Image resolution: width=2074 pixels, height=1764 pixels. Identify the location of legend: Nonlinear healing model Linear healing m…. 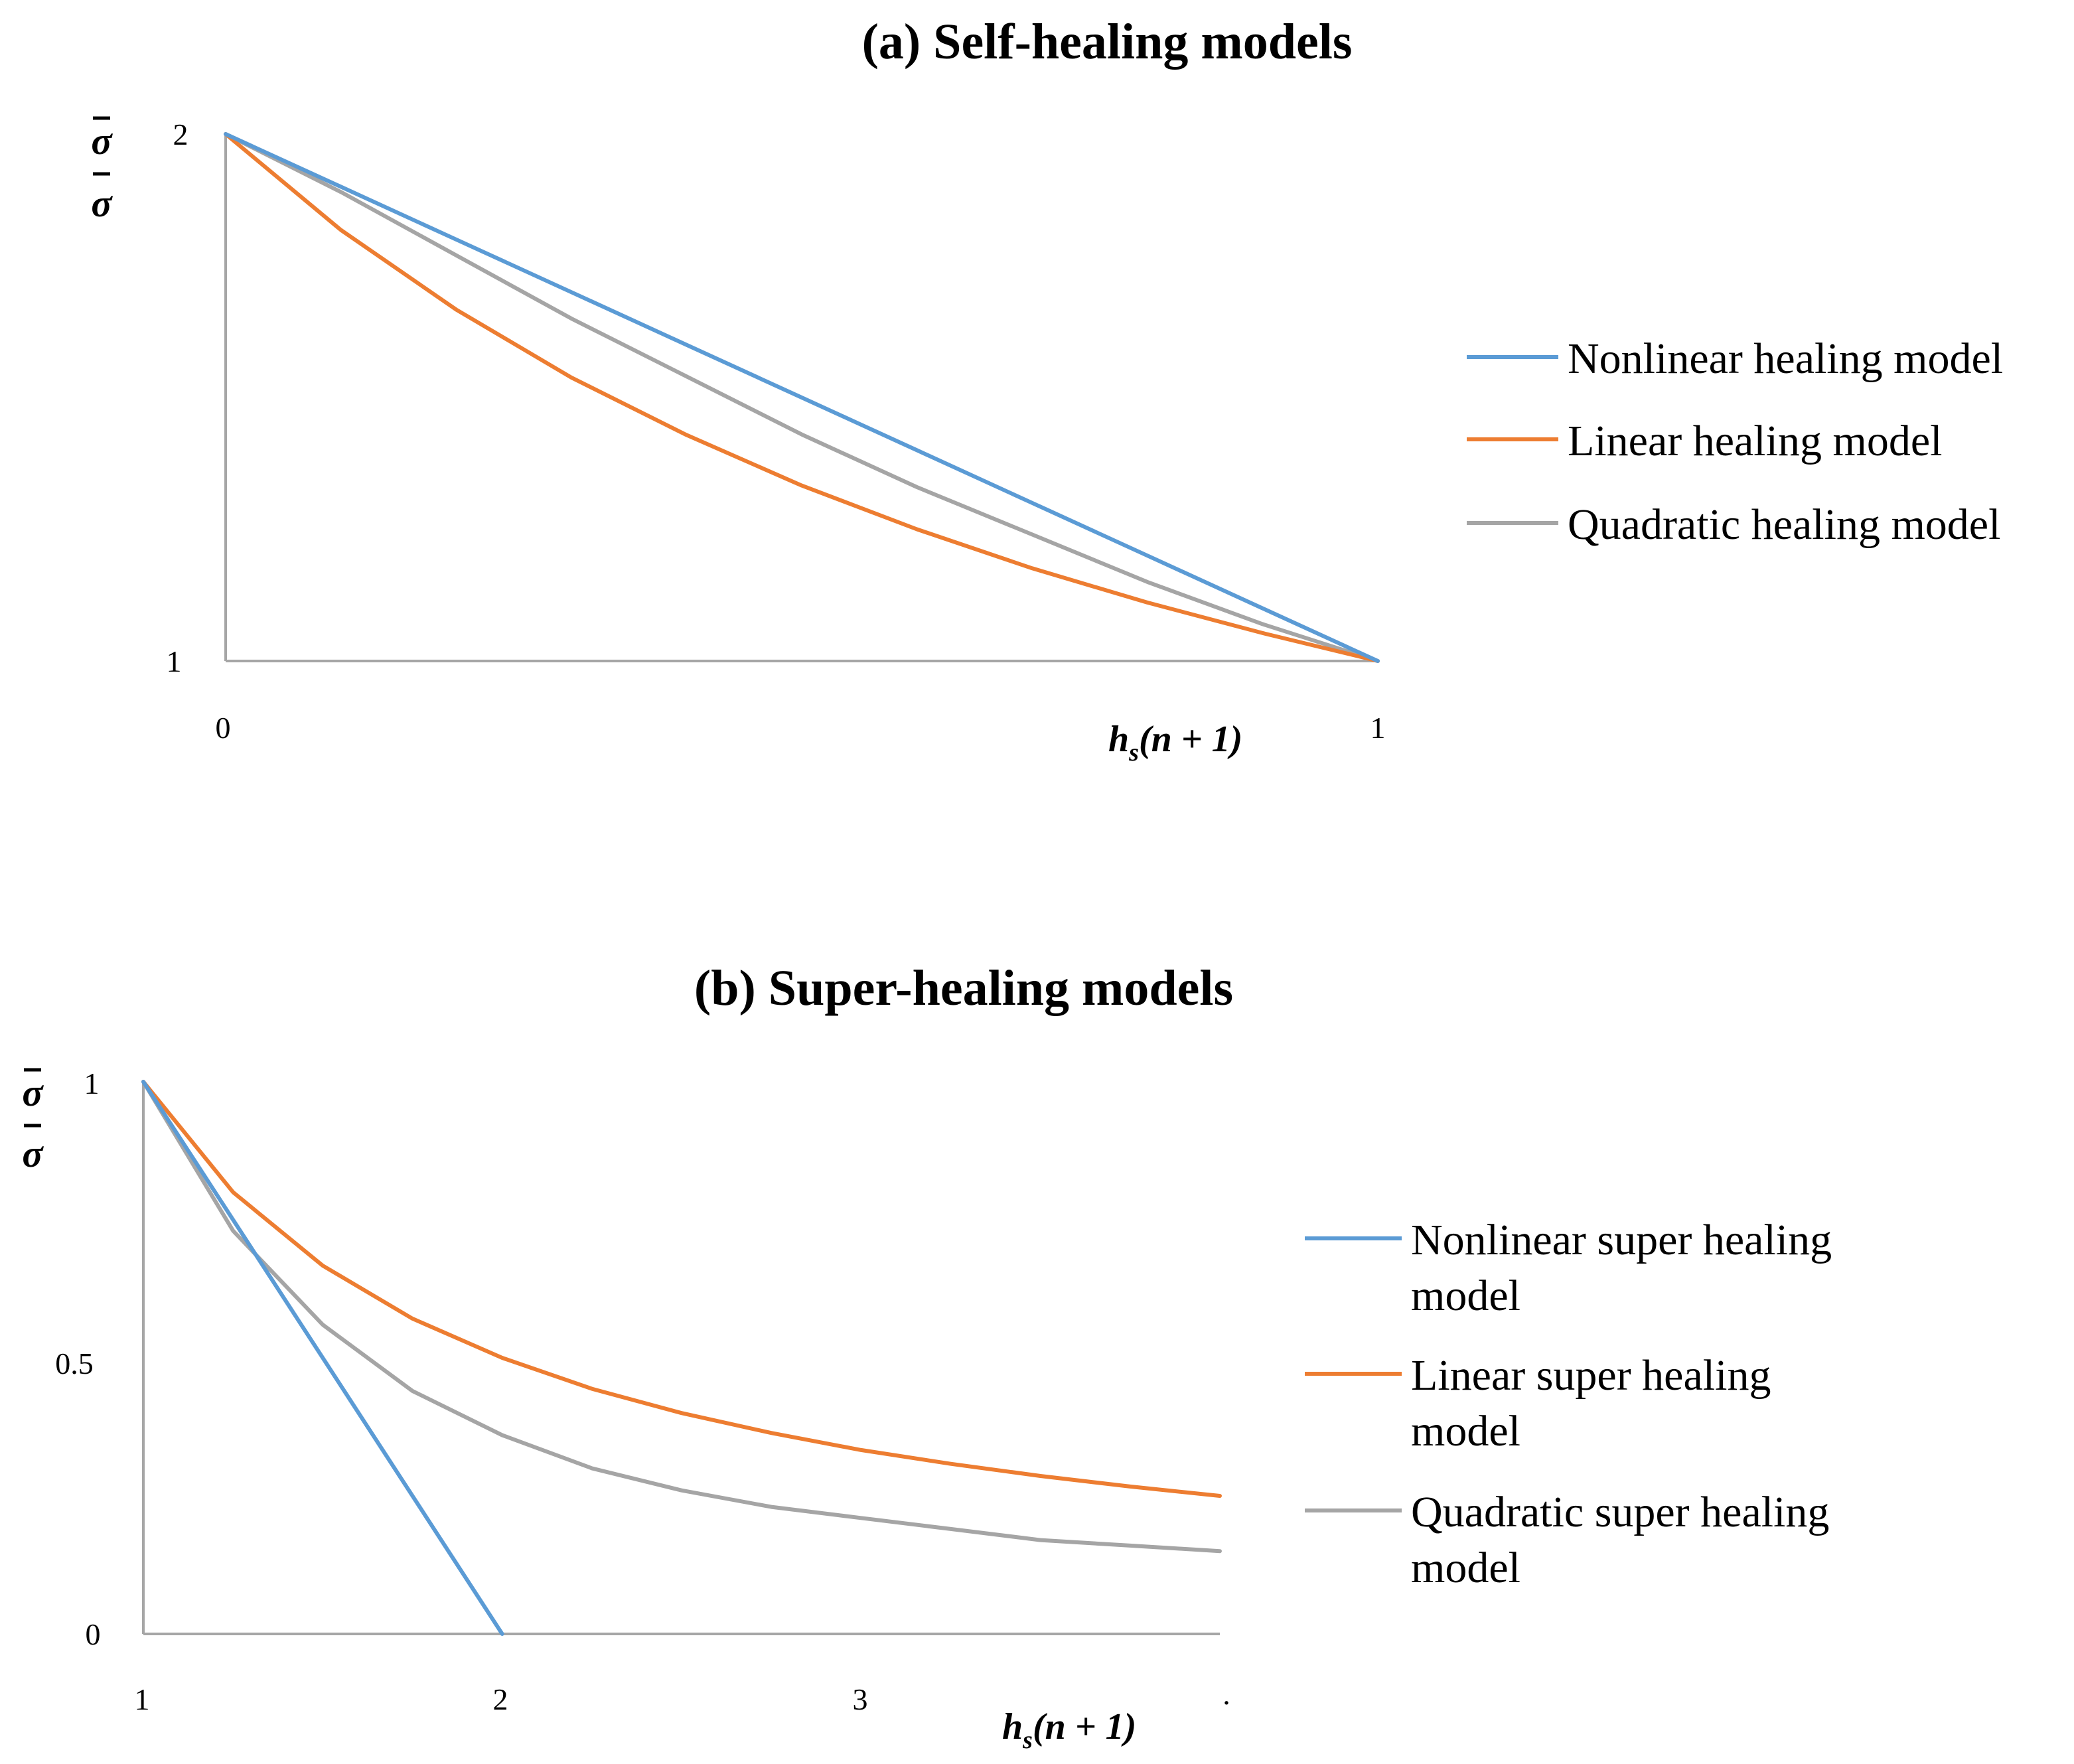
(1735, 441).